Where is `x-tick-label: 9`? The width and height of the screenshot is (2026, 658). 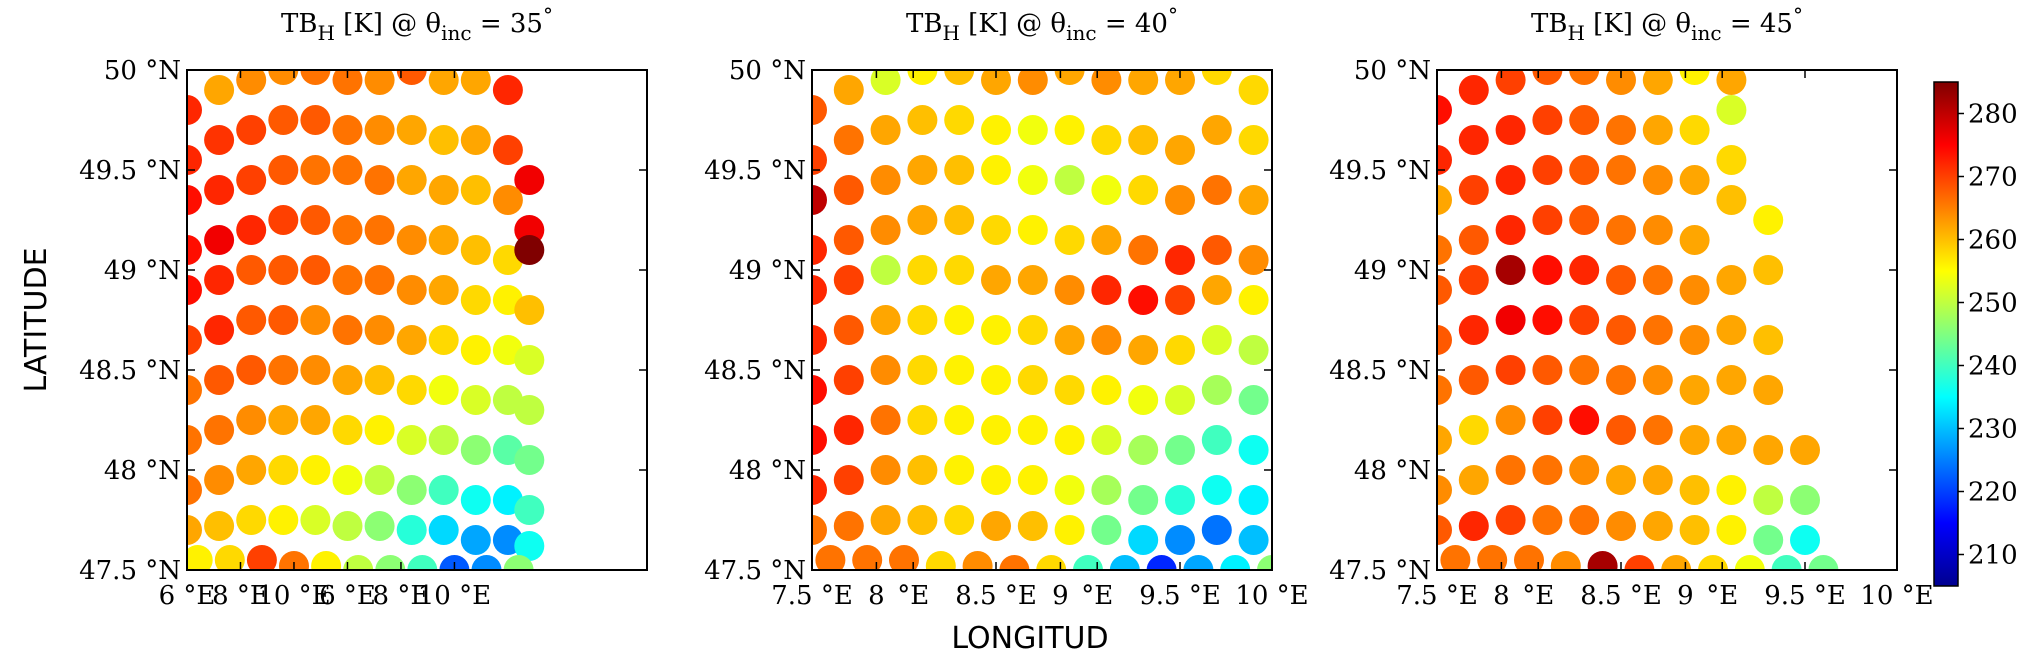 x-tick-label: 9 is located at coordinates (1060, 596).